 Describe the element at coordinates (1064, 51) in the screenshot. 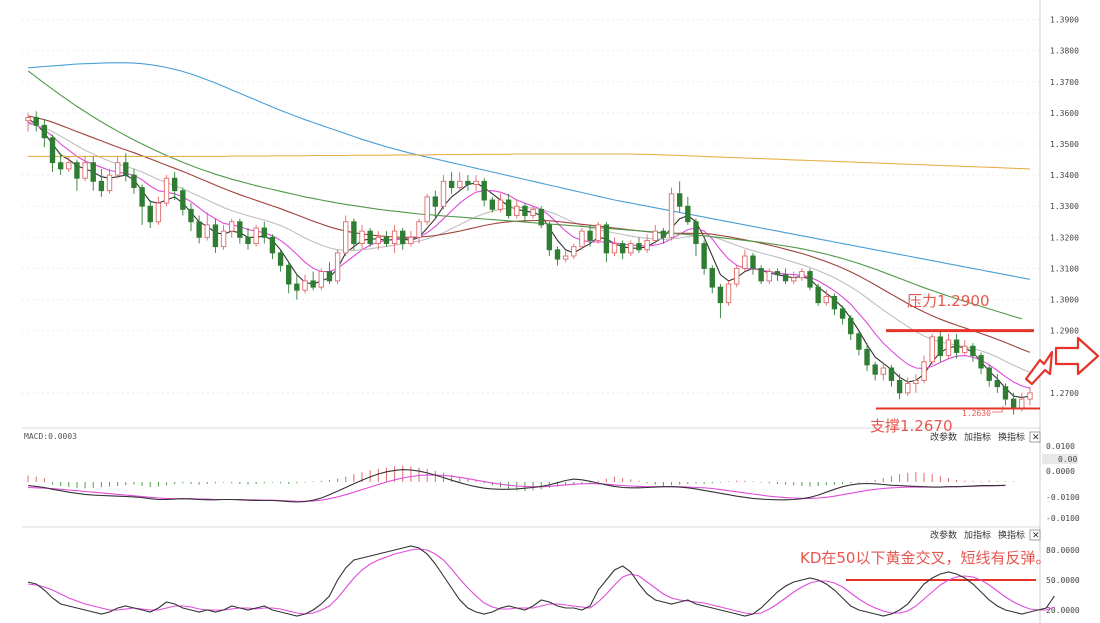

I see `price-tick-label: 1.3800` at that location.